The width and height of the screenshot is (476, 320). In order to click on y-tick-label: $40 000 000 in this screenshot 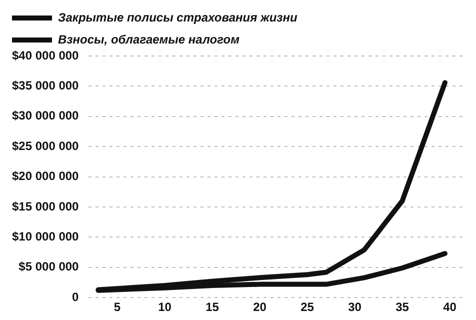, I will do `click(46, 55)`.